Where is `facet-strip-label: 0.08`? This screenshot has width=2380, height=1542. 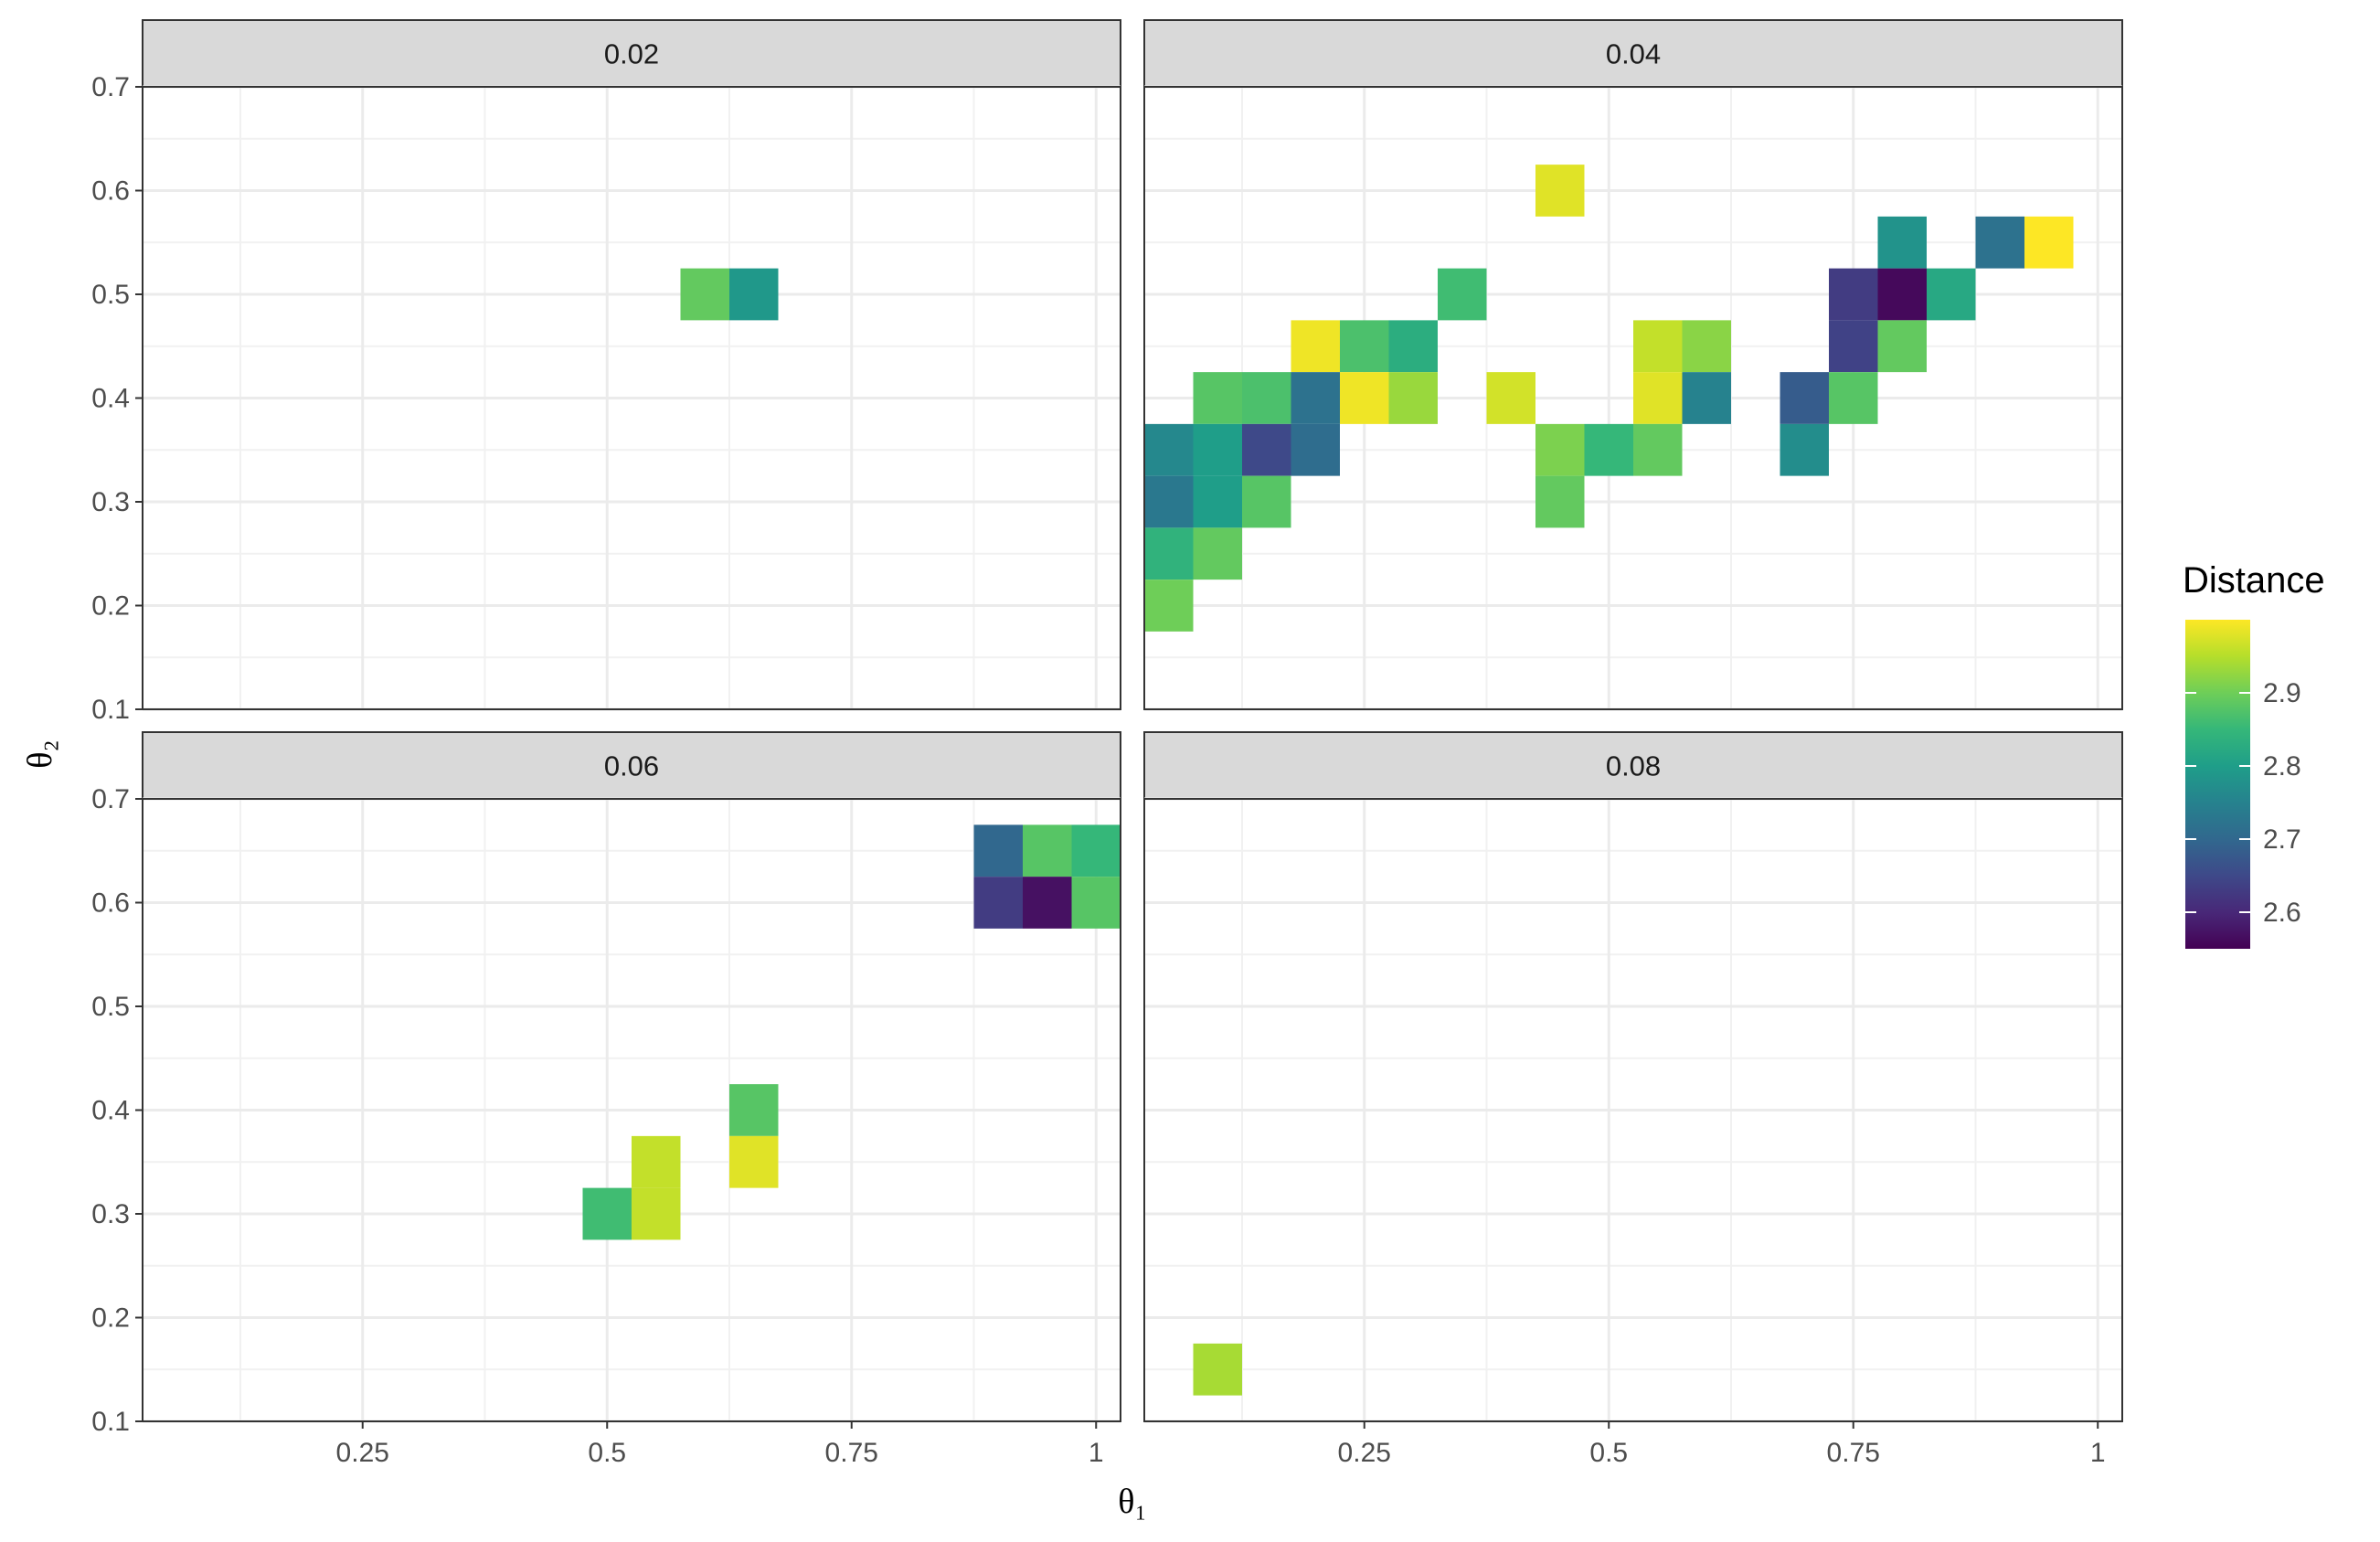 facet-strip-label: 0.08 is located at coordinates (1634, 766).